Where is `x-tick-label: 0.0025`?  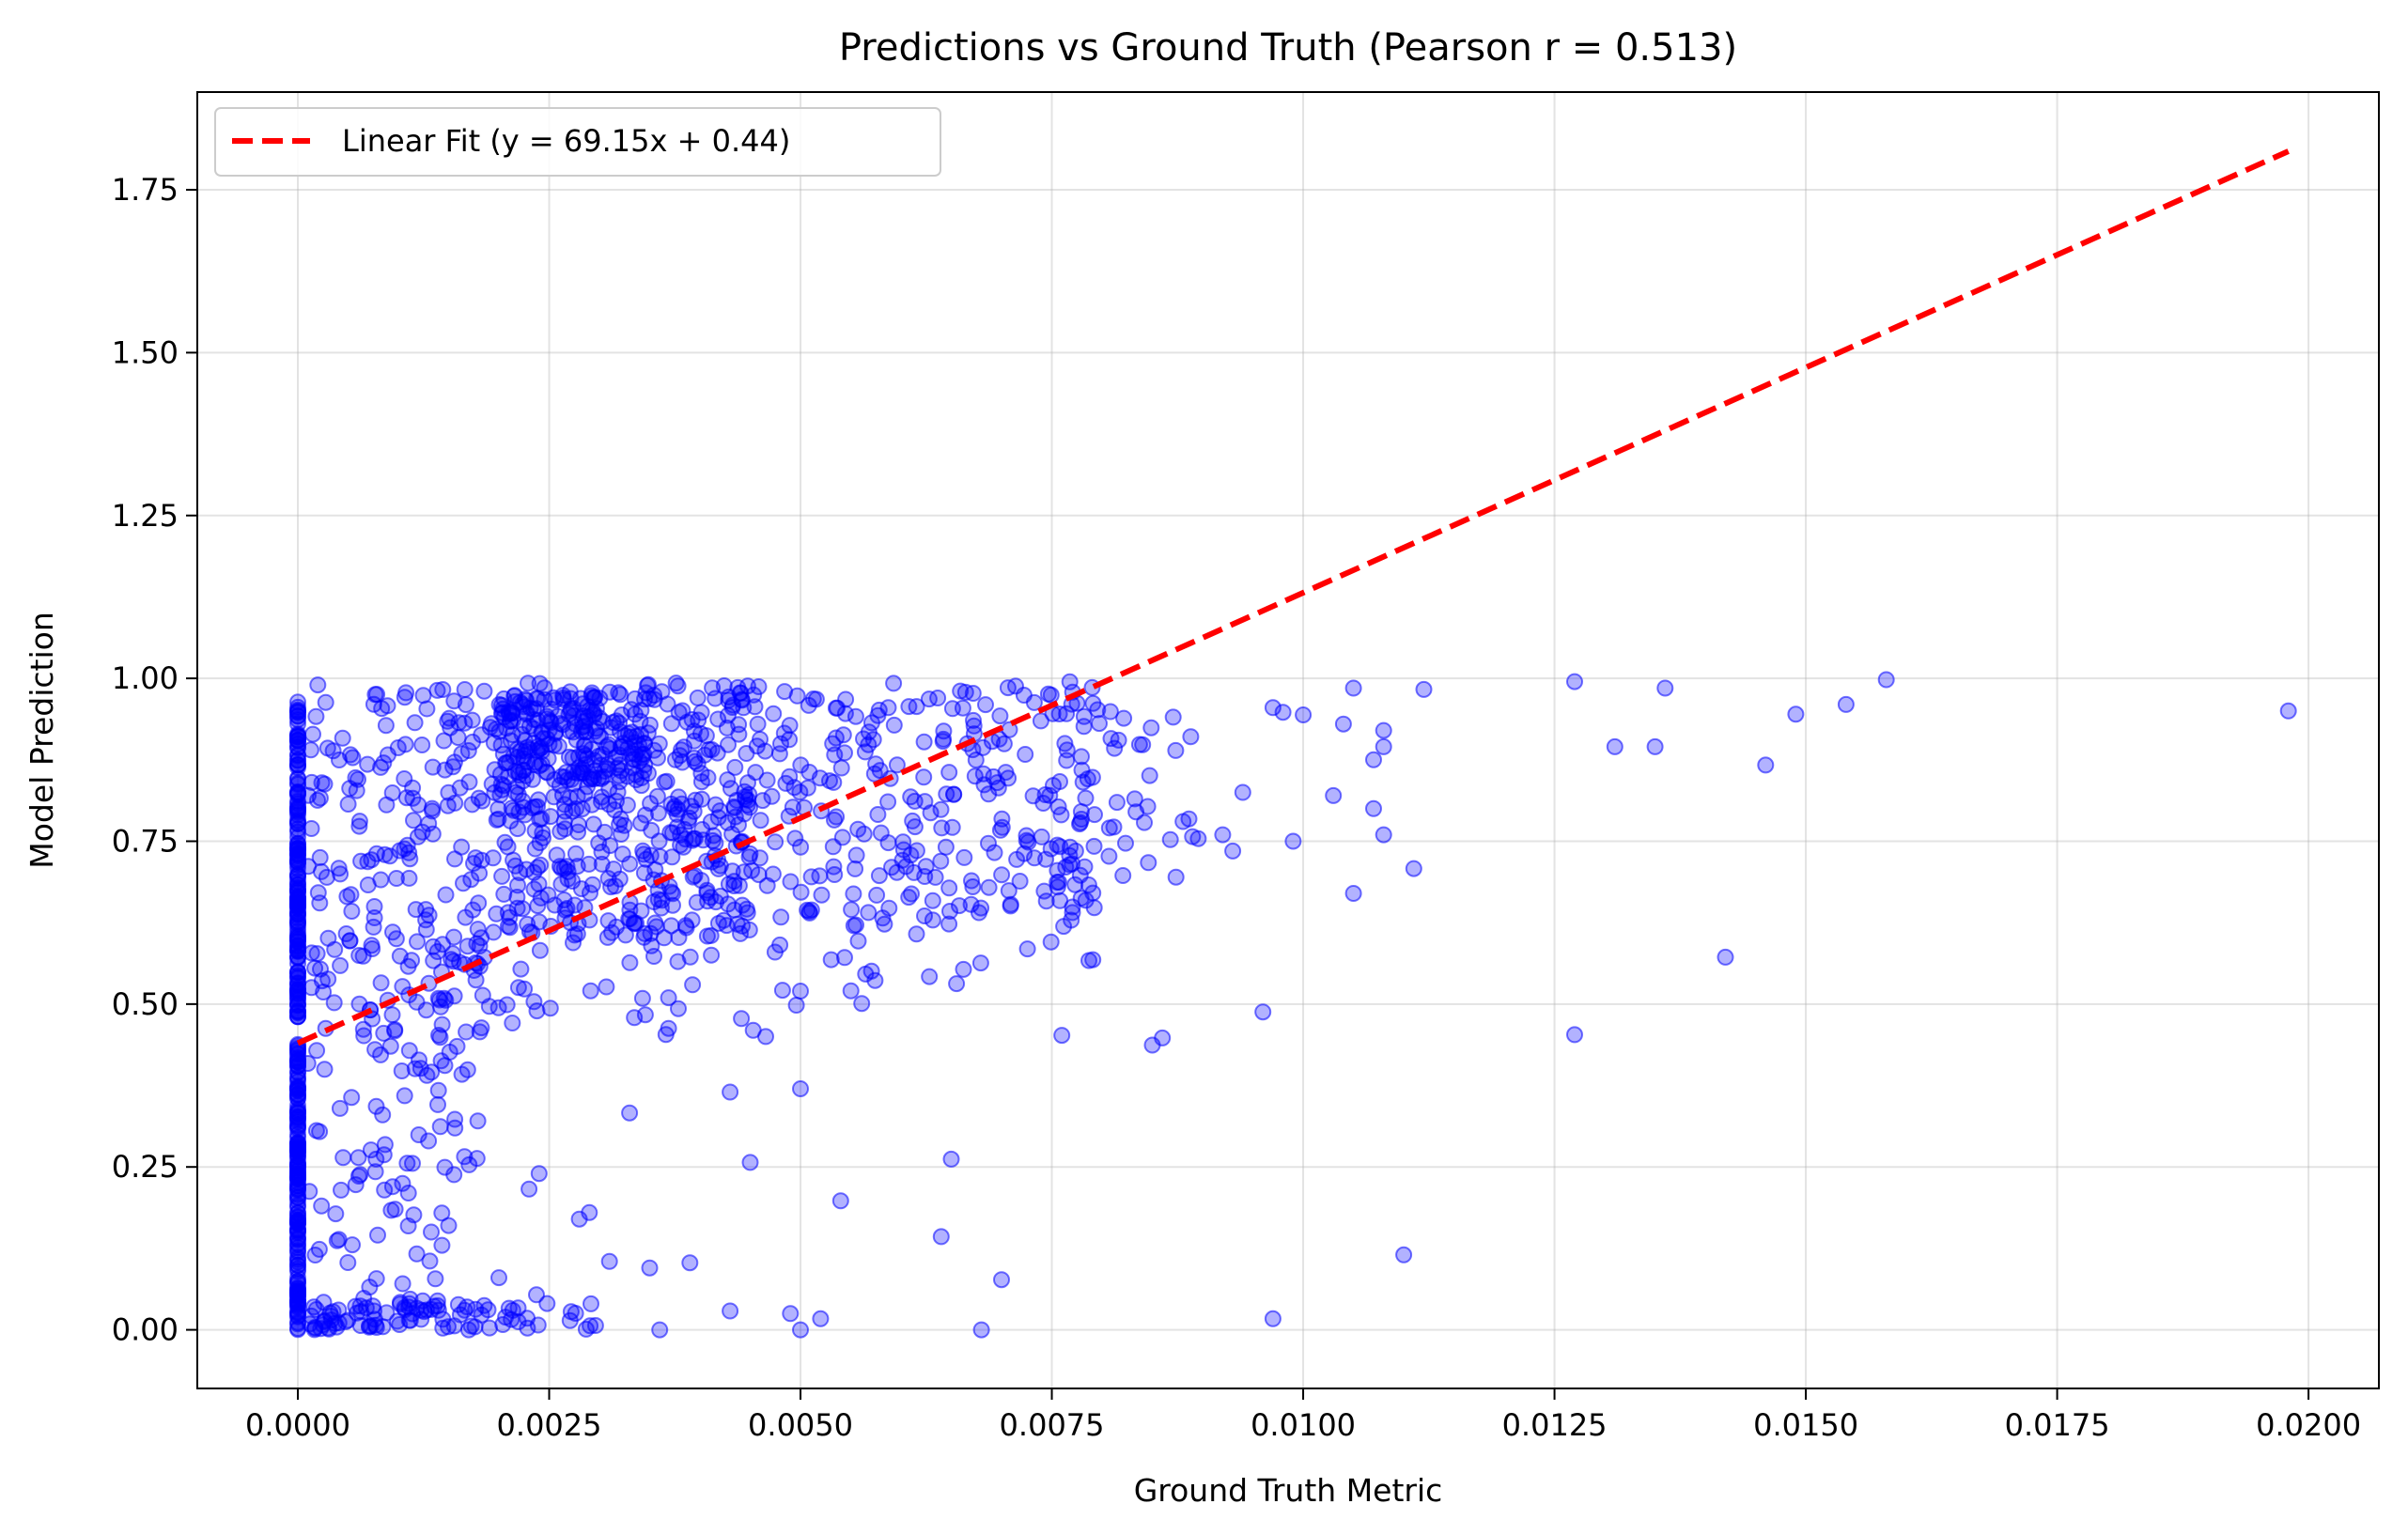
x-tick-label: 0.0025 is located at coordinates (549, 1425).